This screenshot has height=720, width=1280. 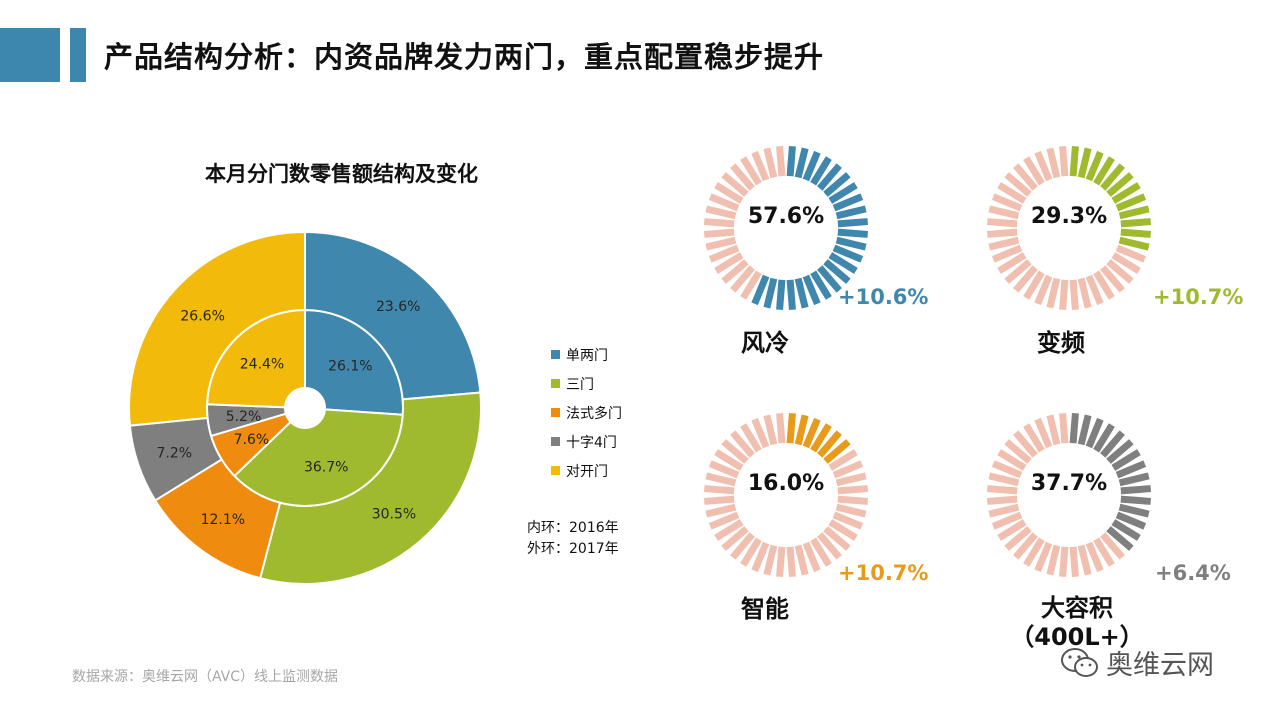 I want to click on gauge-label: 变频, so click(x=1061, y=343).